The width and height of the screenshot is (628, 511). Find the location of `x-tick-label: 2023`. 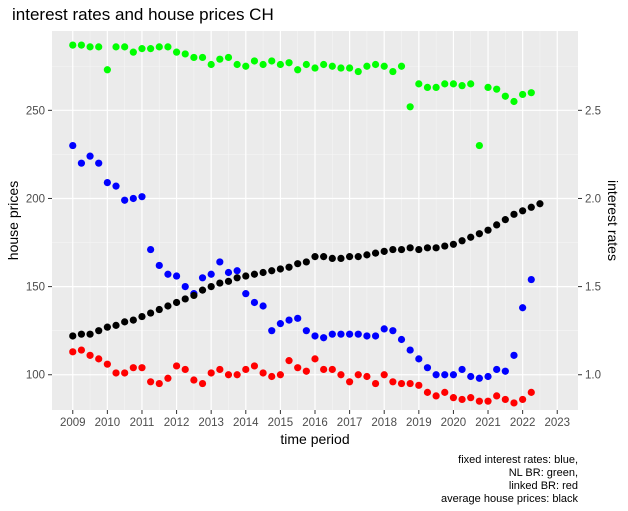

x-tick-label: 2023 is located at coordinates (557, 423).